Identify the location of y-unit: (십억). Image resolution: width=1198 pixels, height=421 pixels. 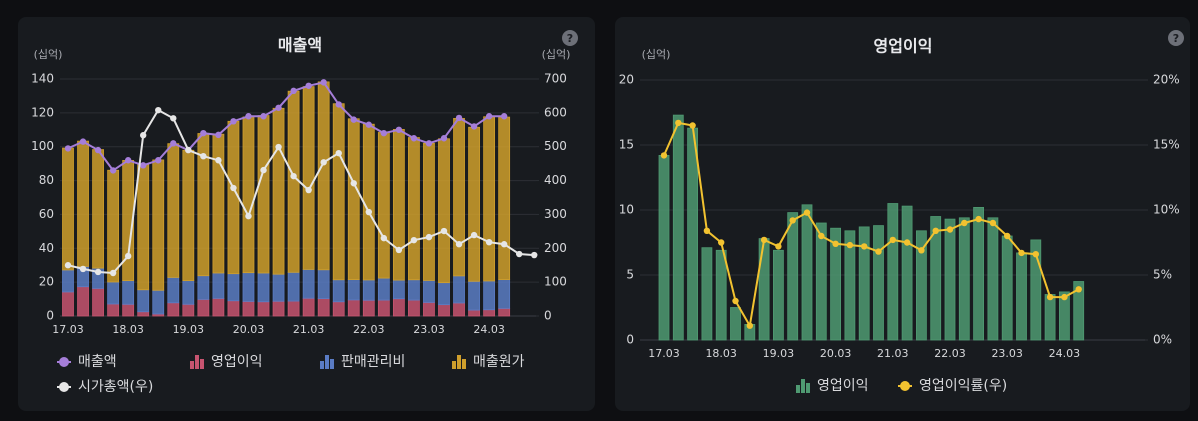
(656, 54).